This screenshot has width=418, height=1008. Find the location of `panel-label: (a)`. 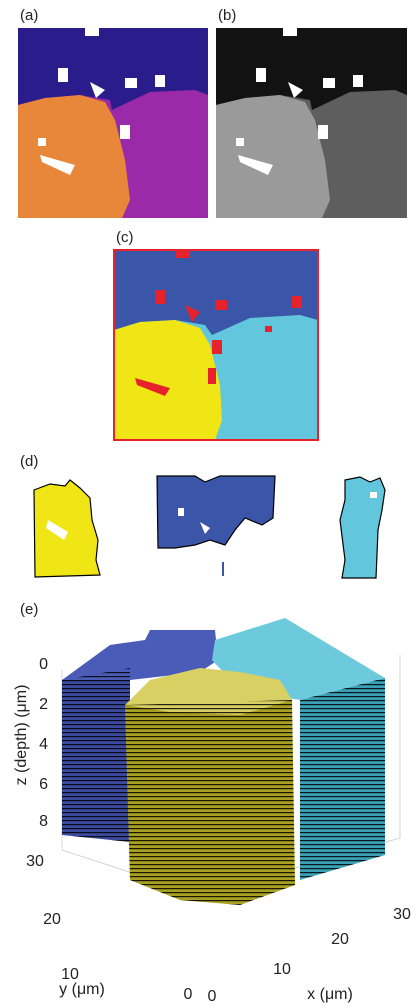

panel-label: (a) is located at coordinates (29, 15).